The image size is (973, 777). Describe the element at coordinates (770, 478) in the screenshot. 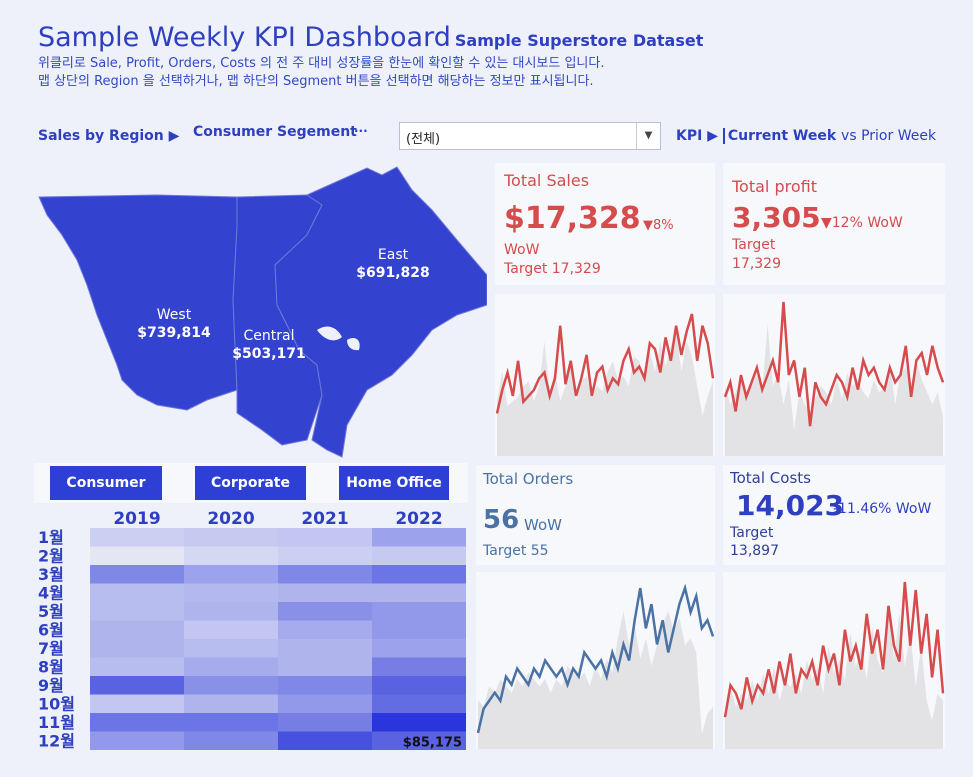

I see `costs-kpi-title: Total Costs` at that location.